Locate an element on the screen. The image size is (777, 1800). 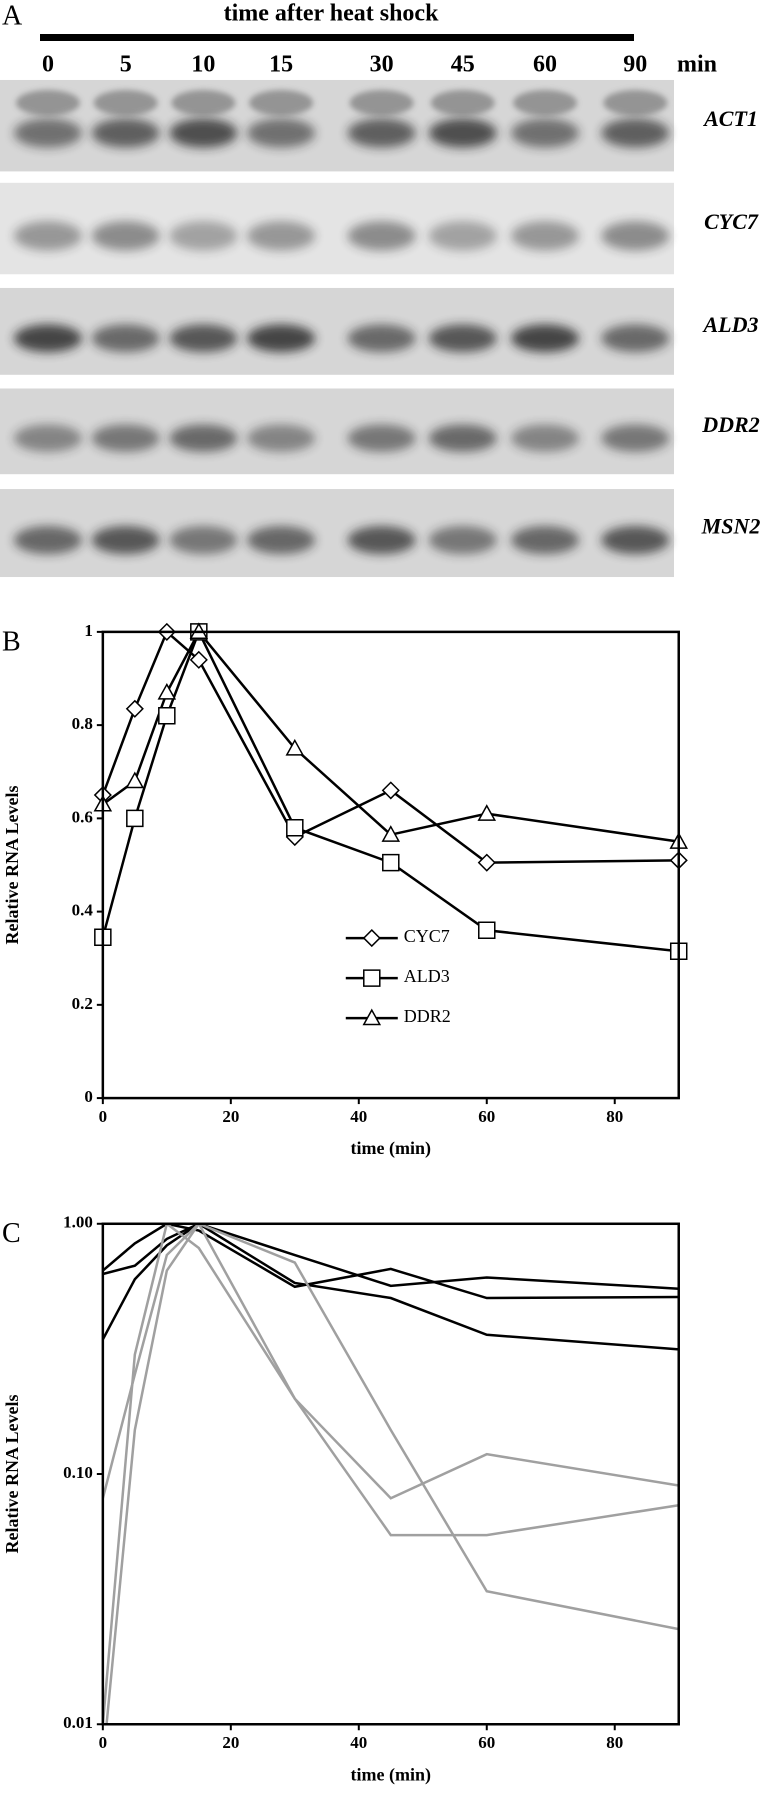
y-tick-label: 1.00 is located at coordinates (78, 1222).